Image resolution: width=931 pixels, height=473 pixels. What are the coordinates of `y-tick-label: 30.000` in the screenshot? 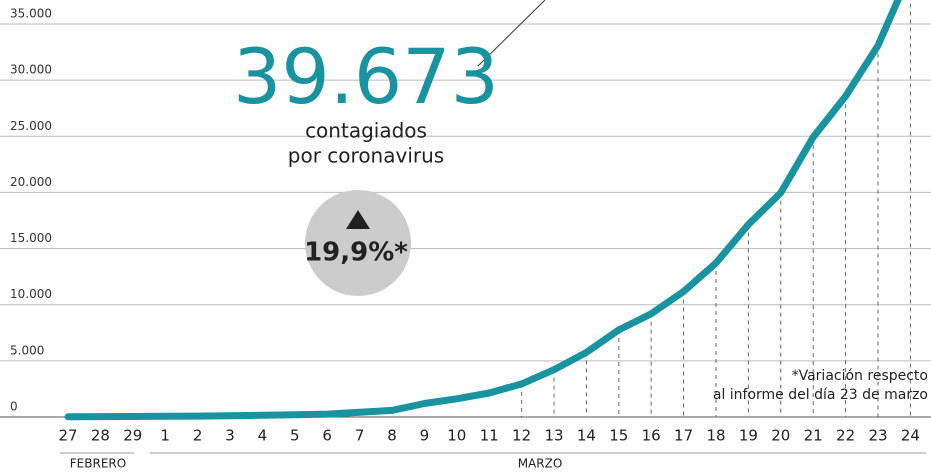 It's located at (31, 70).